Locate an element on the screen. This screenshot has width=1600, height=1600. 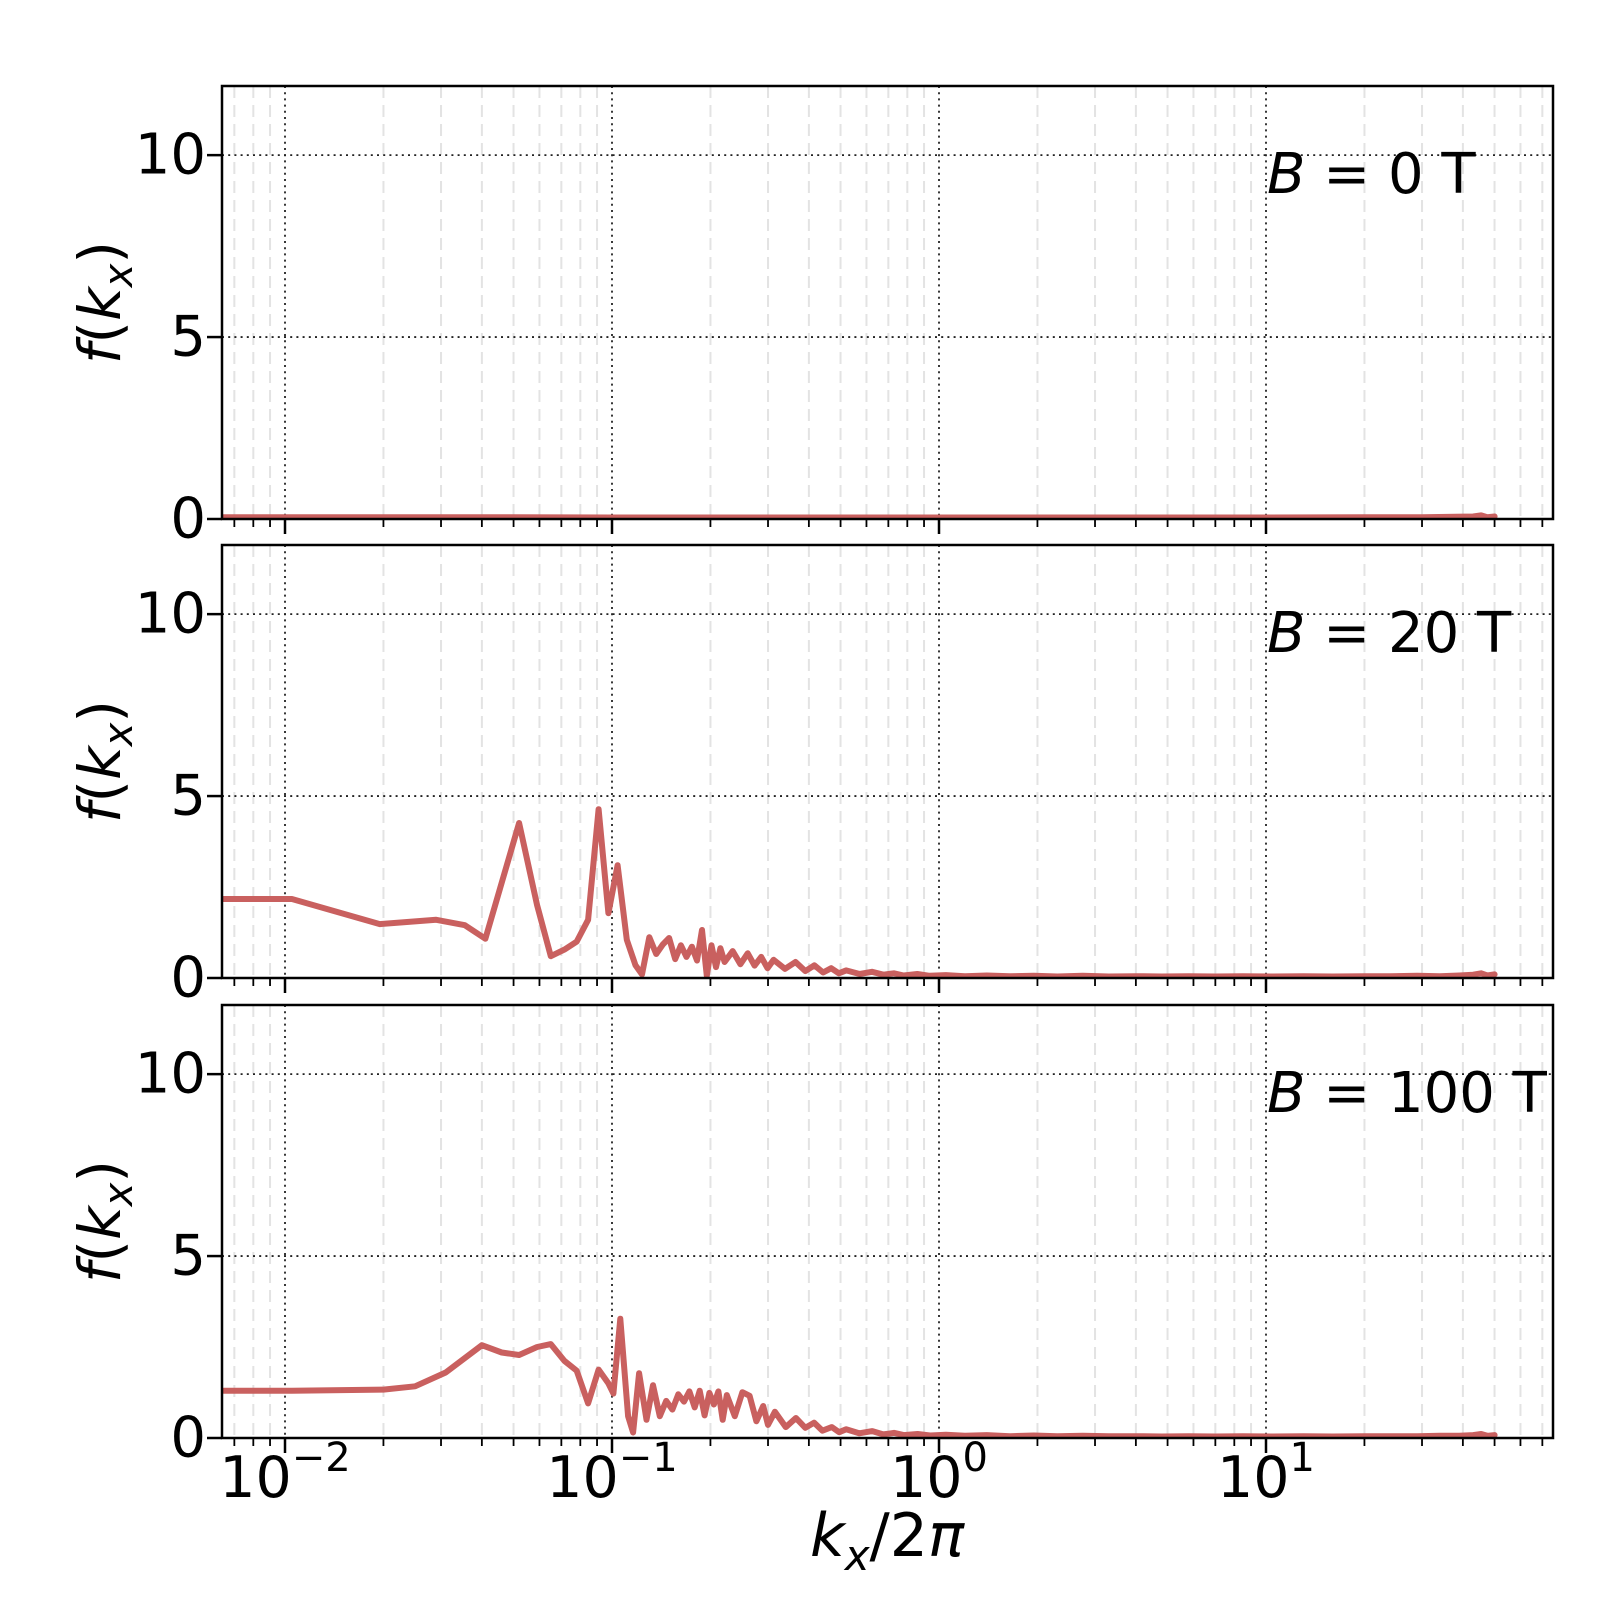
x-tick-exponent: 1 is located at coordinates (1302, 1458).